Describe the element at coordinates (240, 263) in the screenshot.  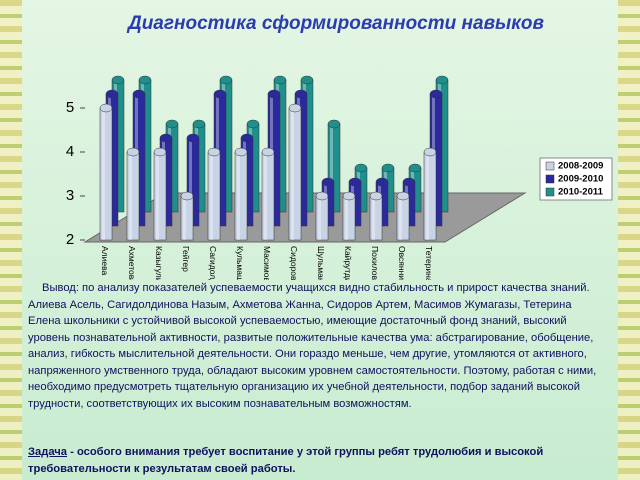
I see `x-tick-label: Кульмашев` at that location.